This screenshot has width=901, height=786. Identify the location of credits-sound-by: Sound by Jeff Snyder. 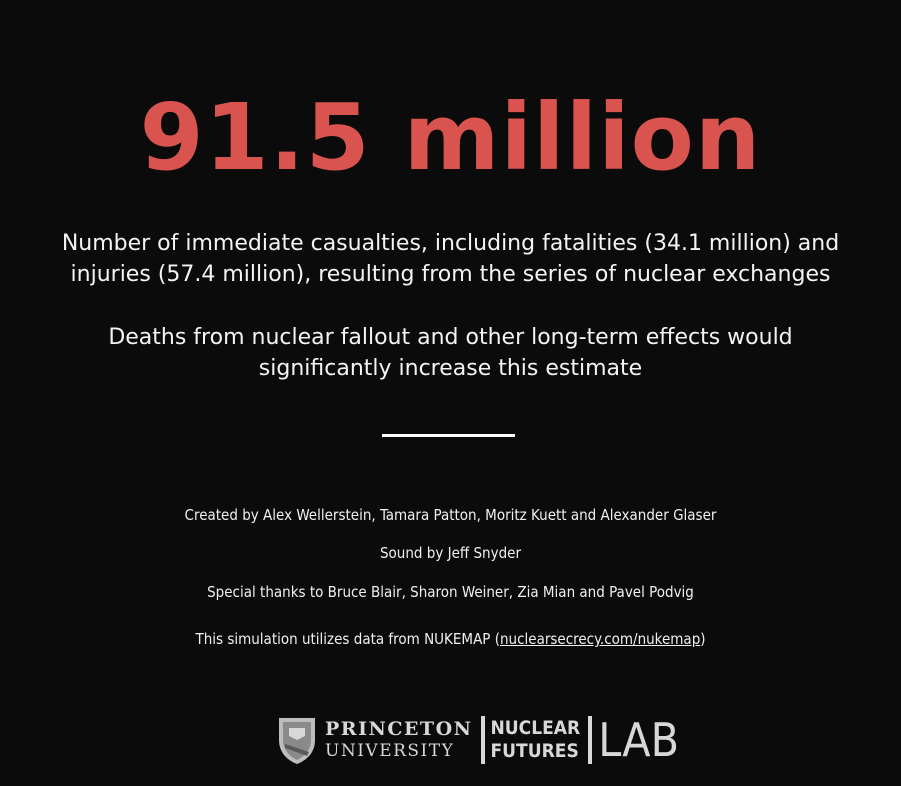
(450, 553).